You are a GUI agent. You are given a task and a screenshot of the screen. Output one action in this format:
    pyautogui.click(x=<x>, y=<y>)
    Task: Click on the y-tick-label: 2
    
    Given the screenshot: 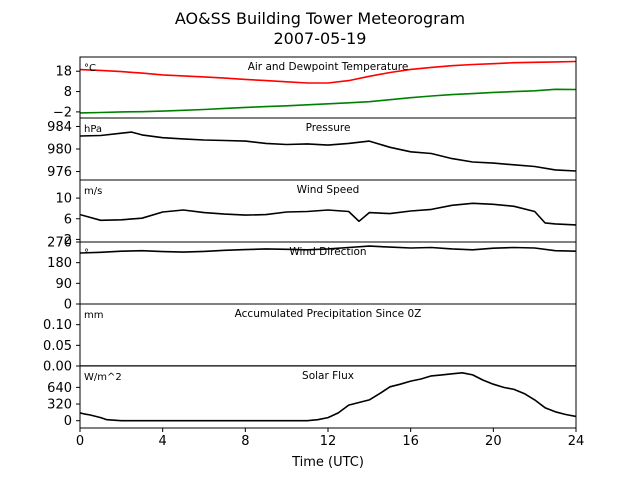 What is the action you would take?
    pyautogui.click(x=68, y=240)
    